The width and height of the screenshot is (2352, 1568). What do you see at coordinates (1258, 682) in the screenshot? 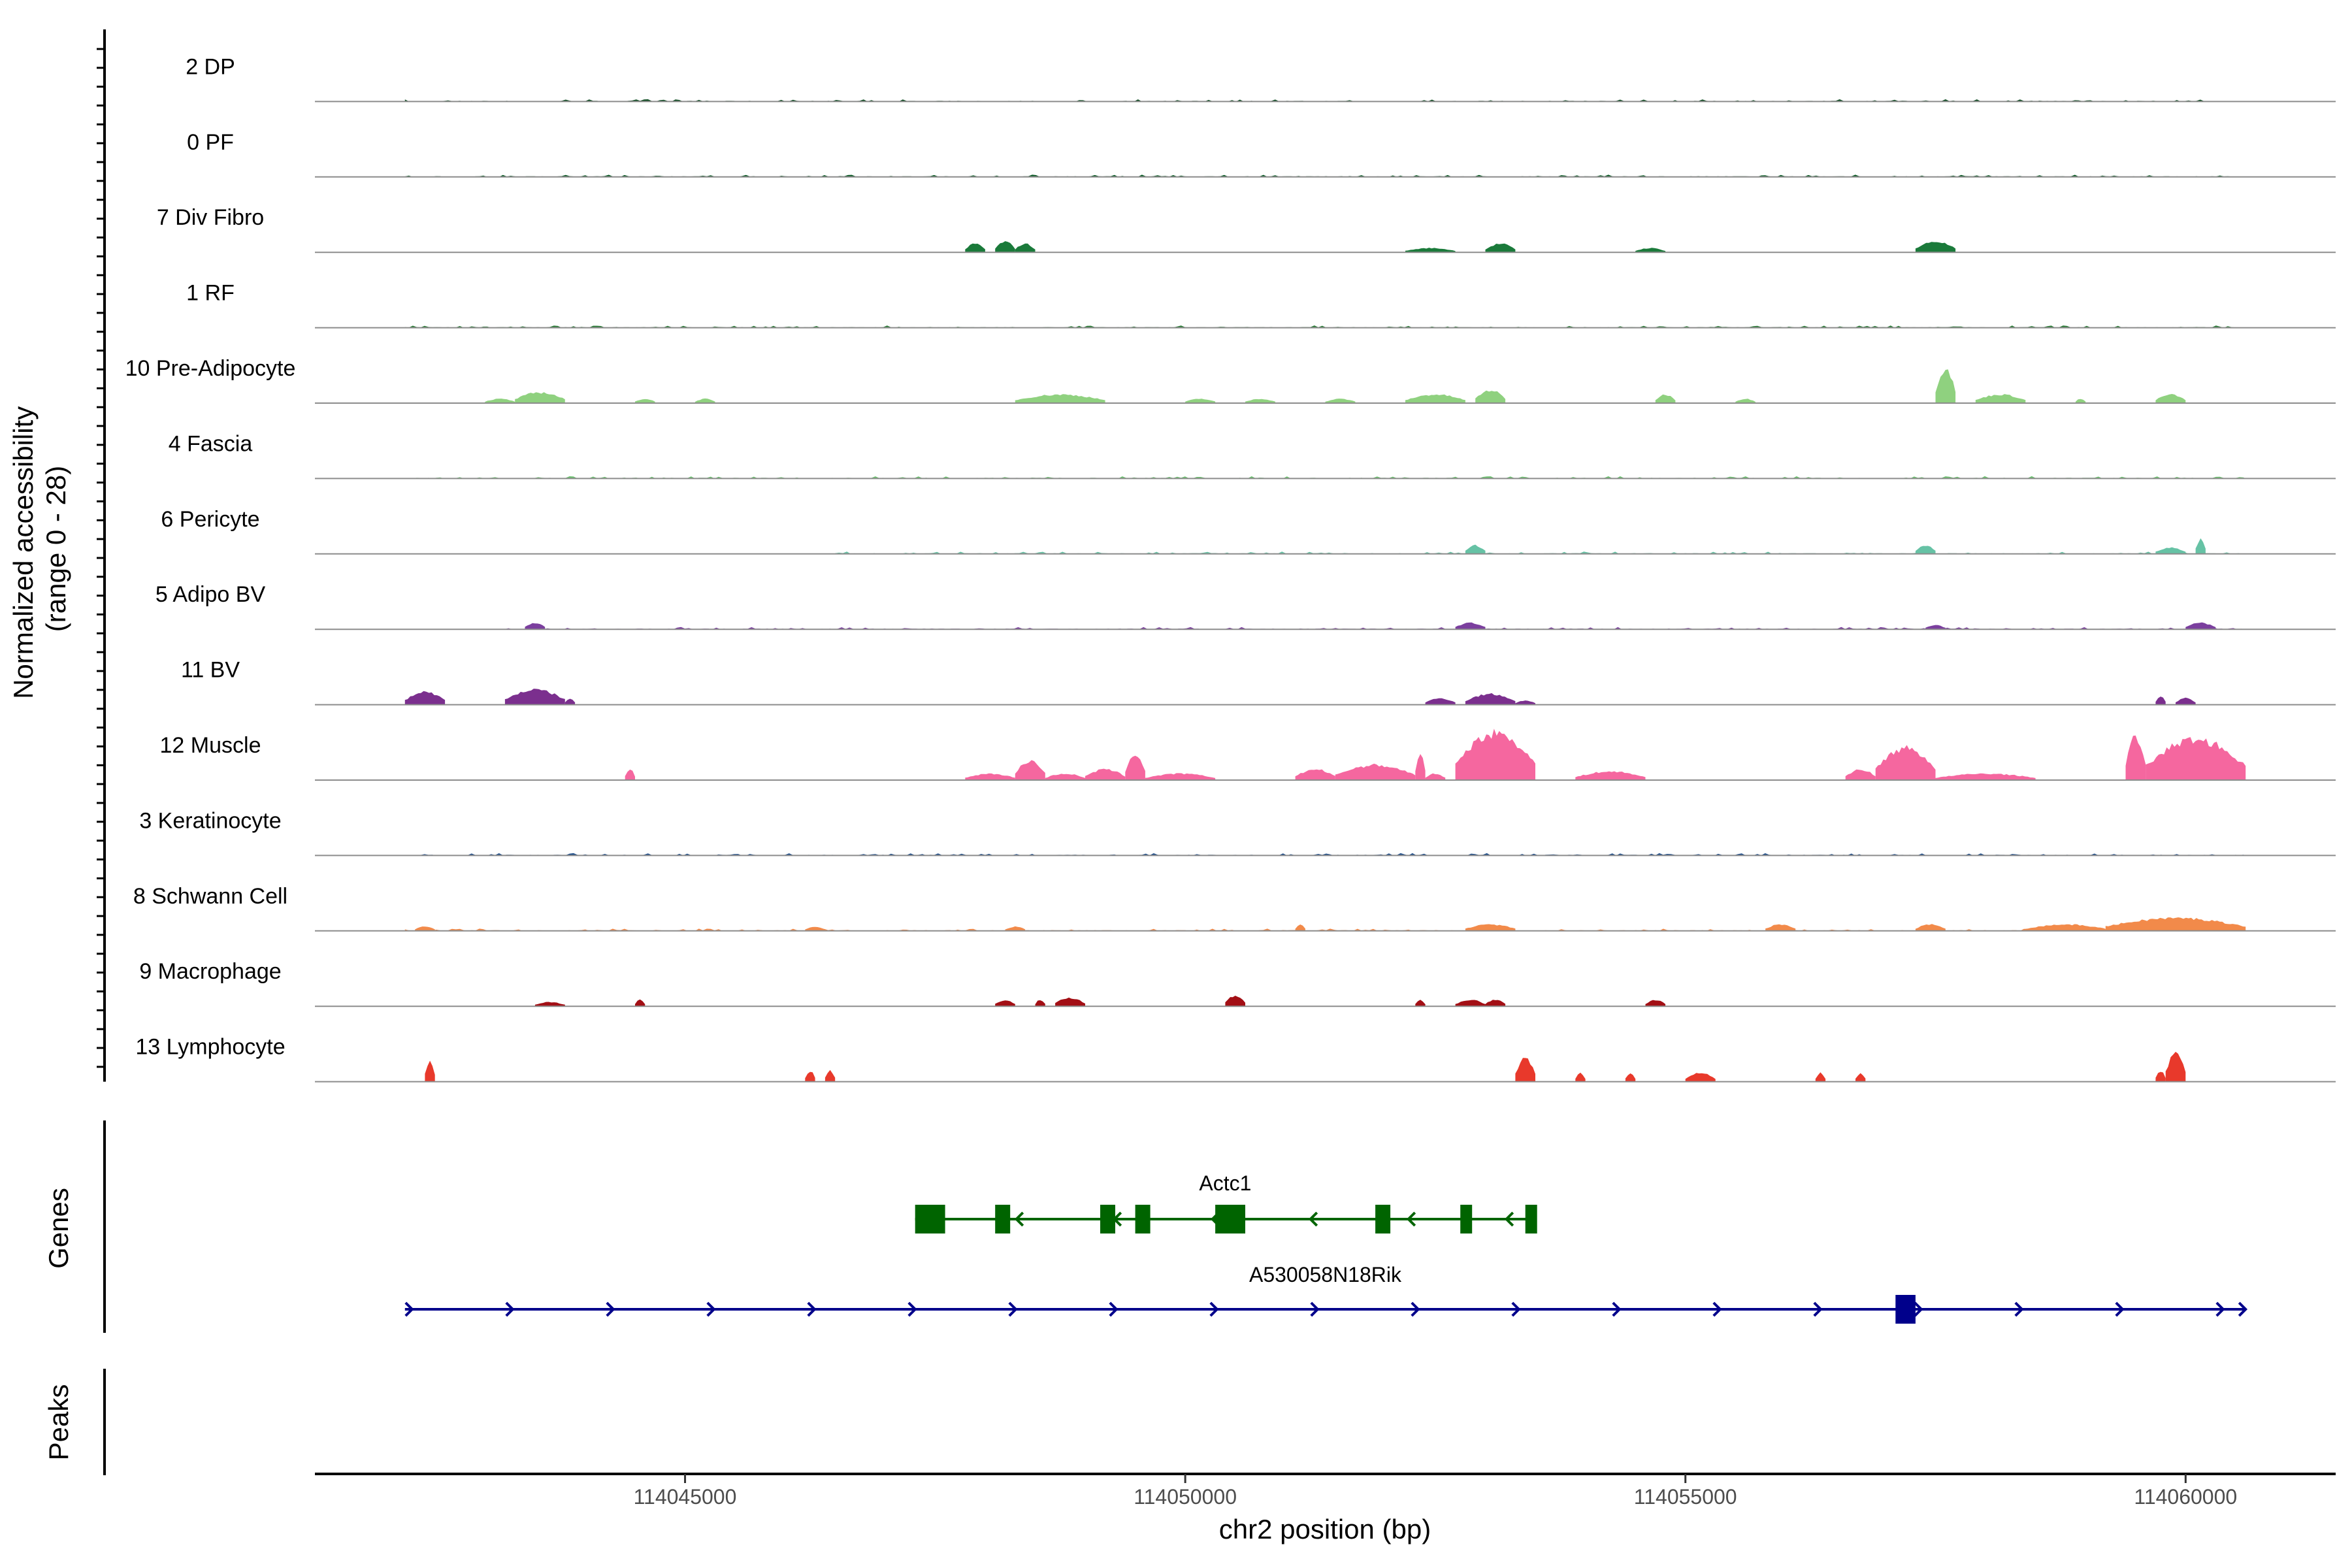
I see `track-8: 11 BV` at bounding box center [1258, 682].